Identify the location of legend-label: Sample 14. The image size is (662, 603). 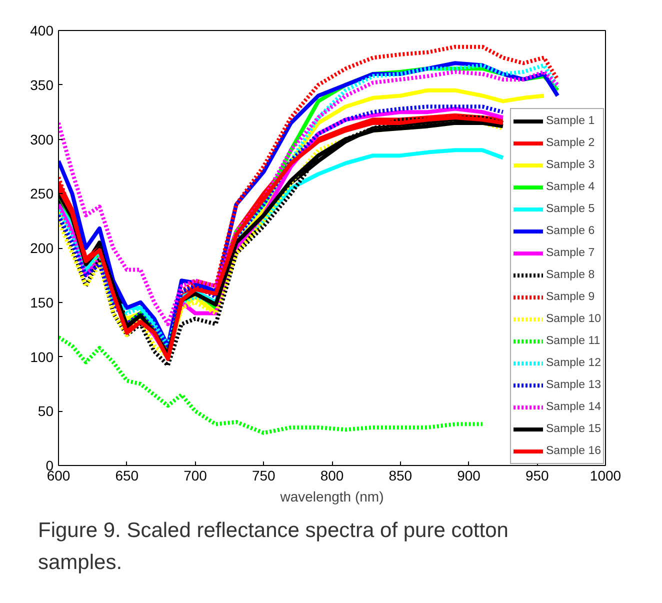
(573, 407).